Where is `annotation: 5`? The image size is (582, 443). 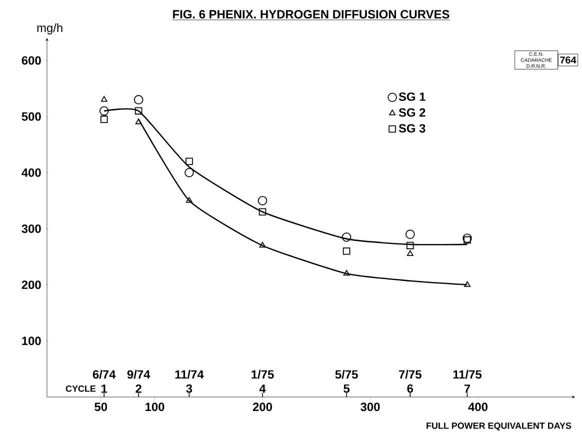
annotation: 5 is located at coordinates (347, 388).